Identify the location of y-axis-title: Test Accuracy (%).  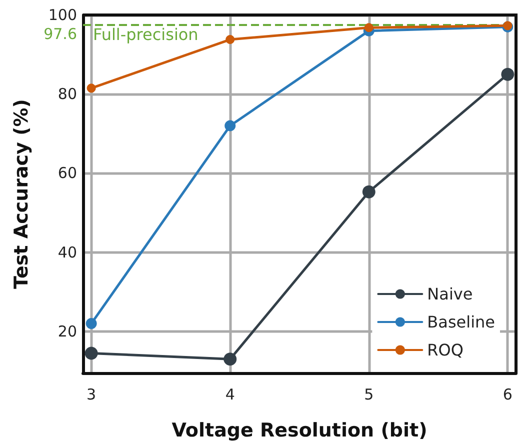
(21, 194).